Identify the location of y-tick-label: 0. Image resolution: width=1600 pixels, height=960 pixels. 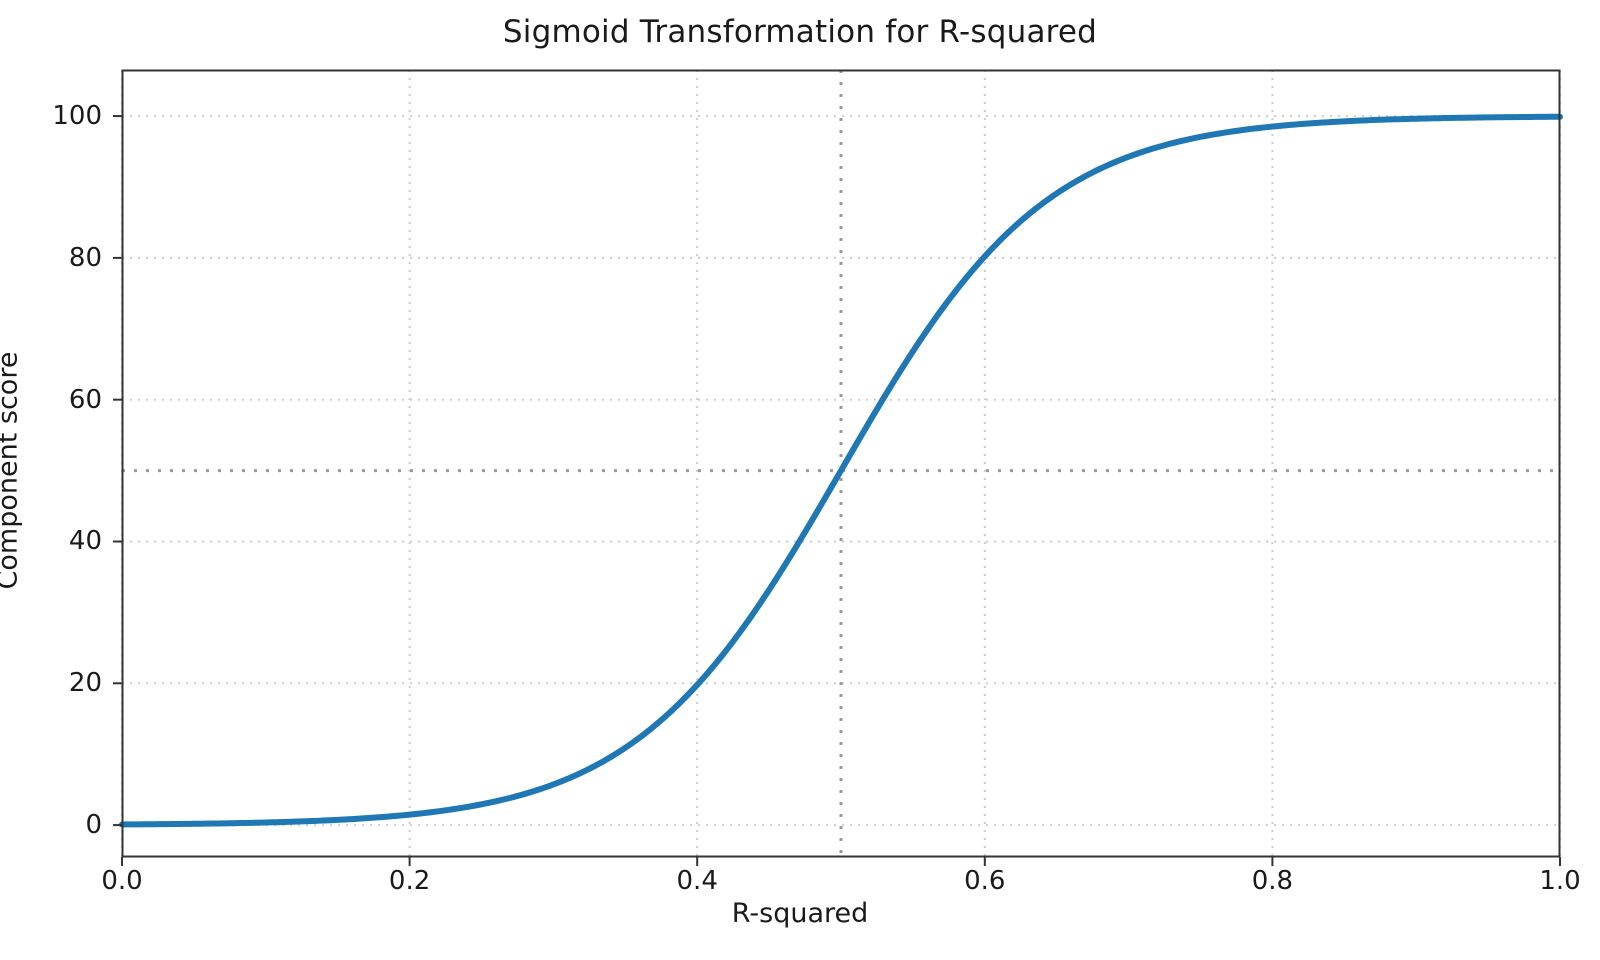
(93, 825).